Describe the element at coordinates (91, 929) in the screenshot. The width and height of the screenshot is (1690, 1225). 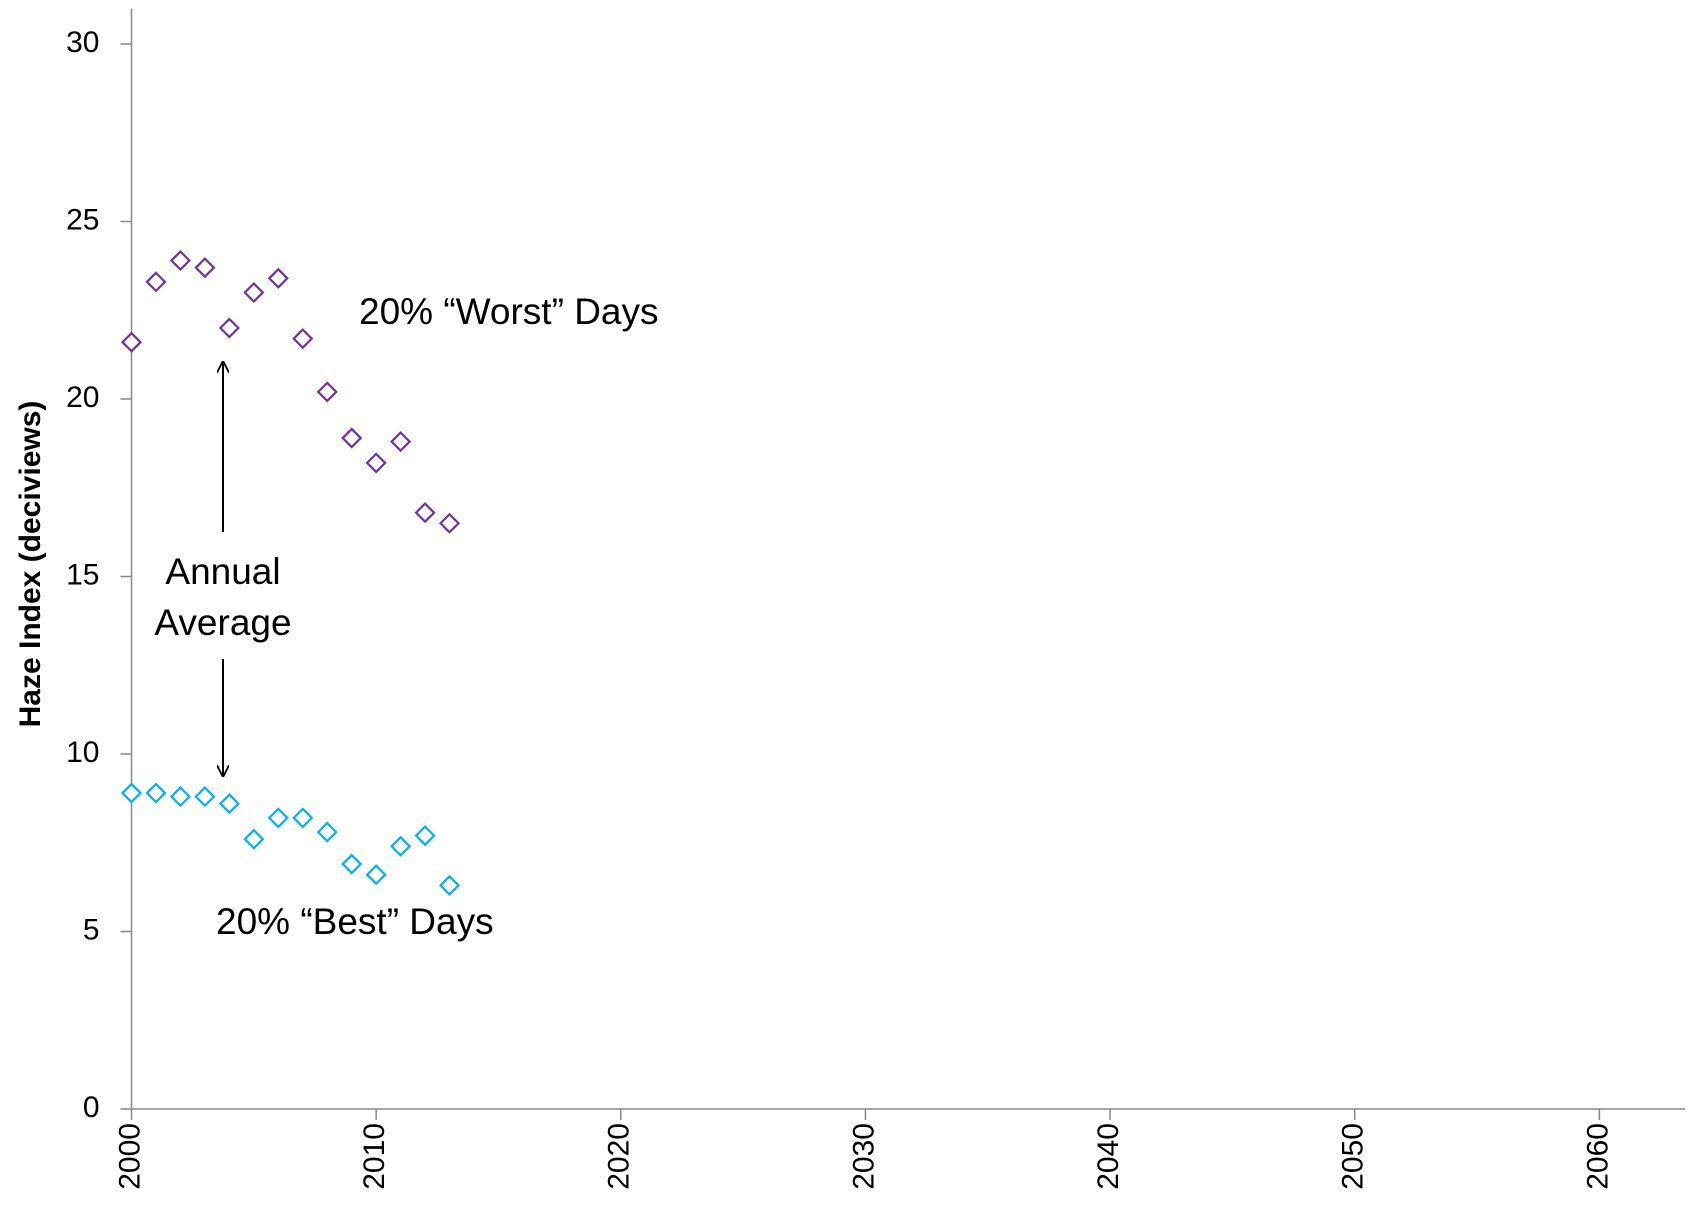
I see `y-tick-label: 5` at that location.